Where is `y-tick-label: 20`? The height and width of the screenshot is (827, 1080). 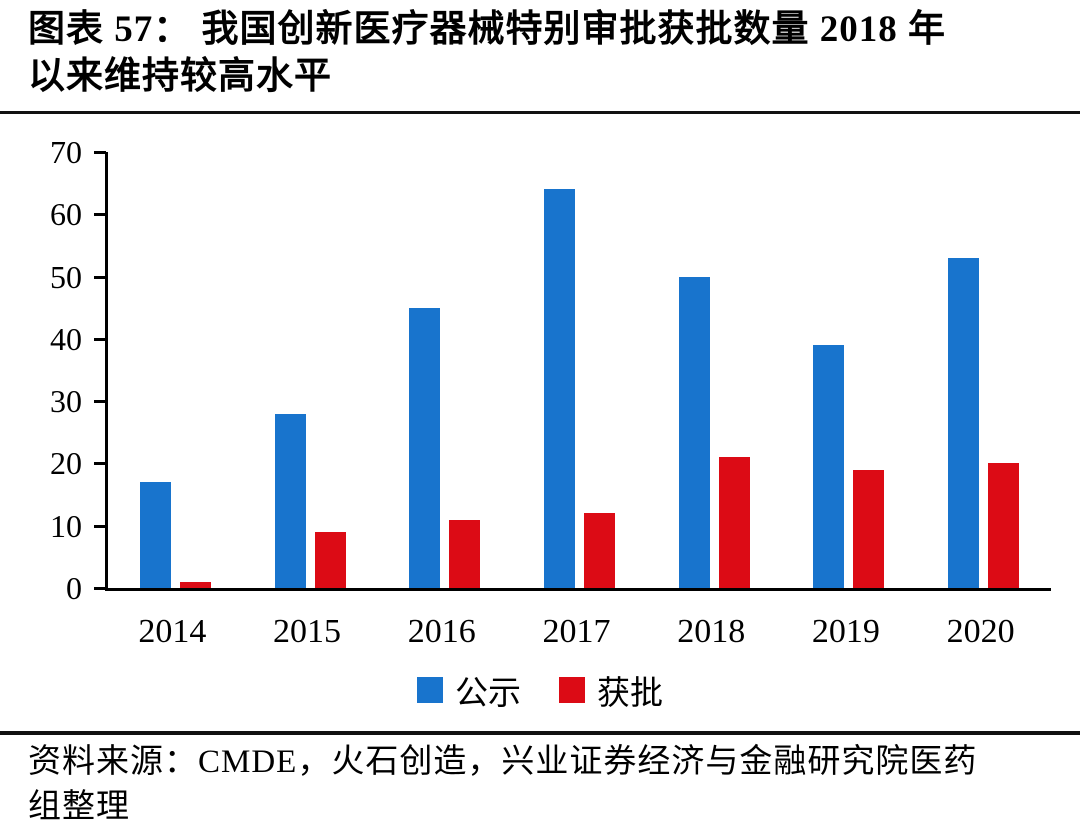 y-tick-label: 20 is located at coordinates (66, 463).